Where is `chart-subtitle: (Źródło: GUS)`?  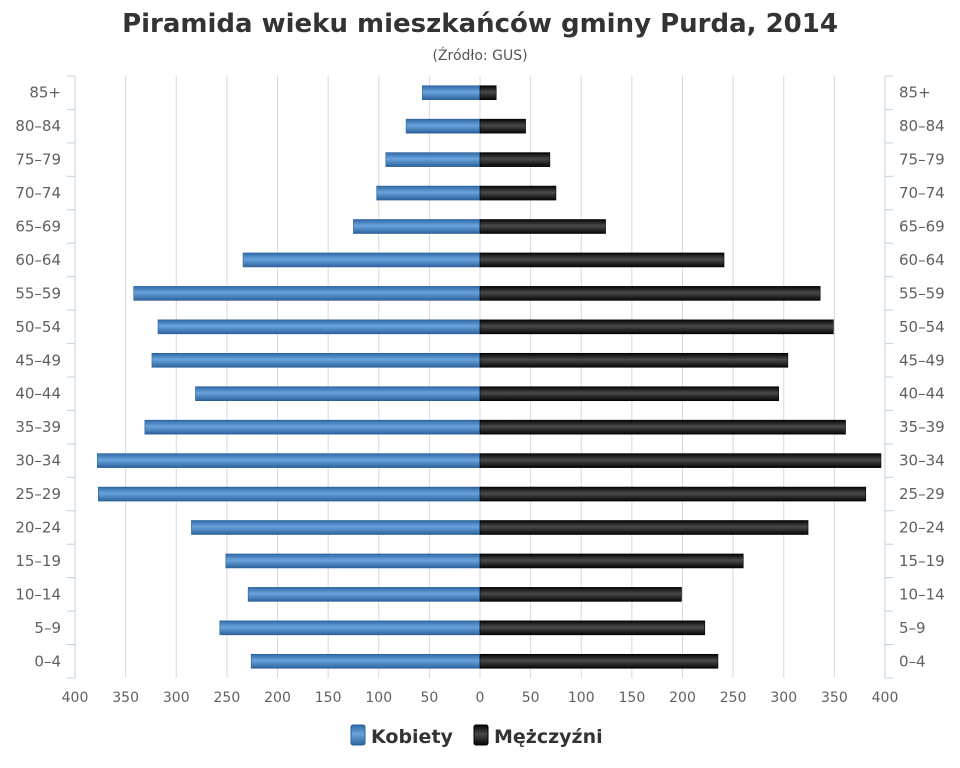
chart-subtitle: (Źródło: GUS) is located at coordinates (479, 55).